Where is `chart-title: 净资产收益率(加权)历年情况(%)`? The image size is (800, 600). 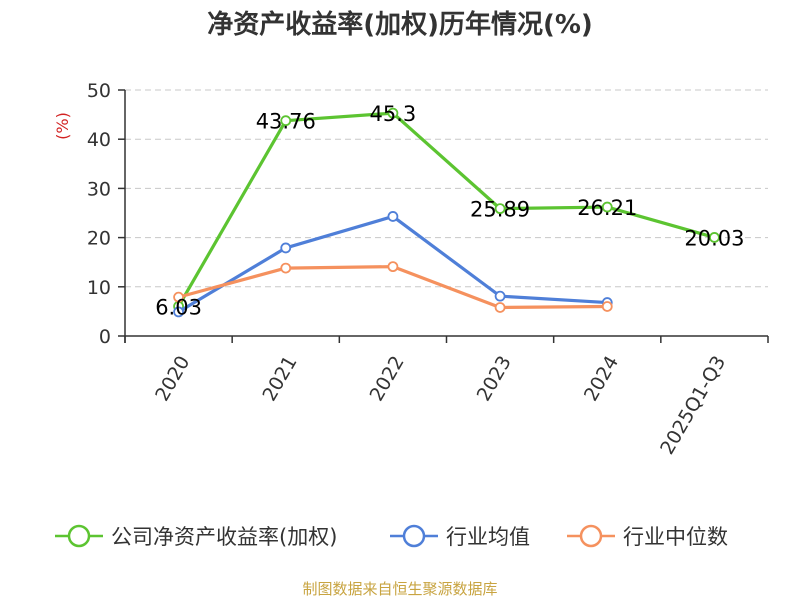
chart-title: 净资产收益率(加权)历年情况(%) is located at coordinates (400, 24).